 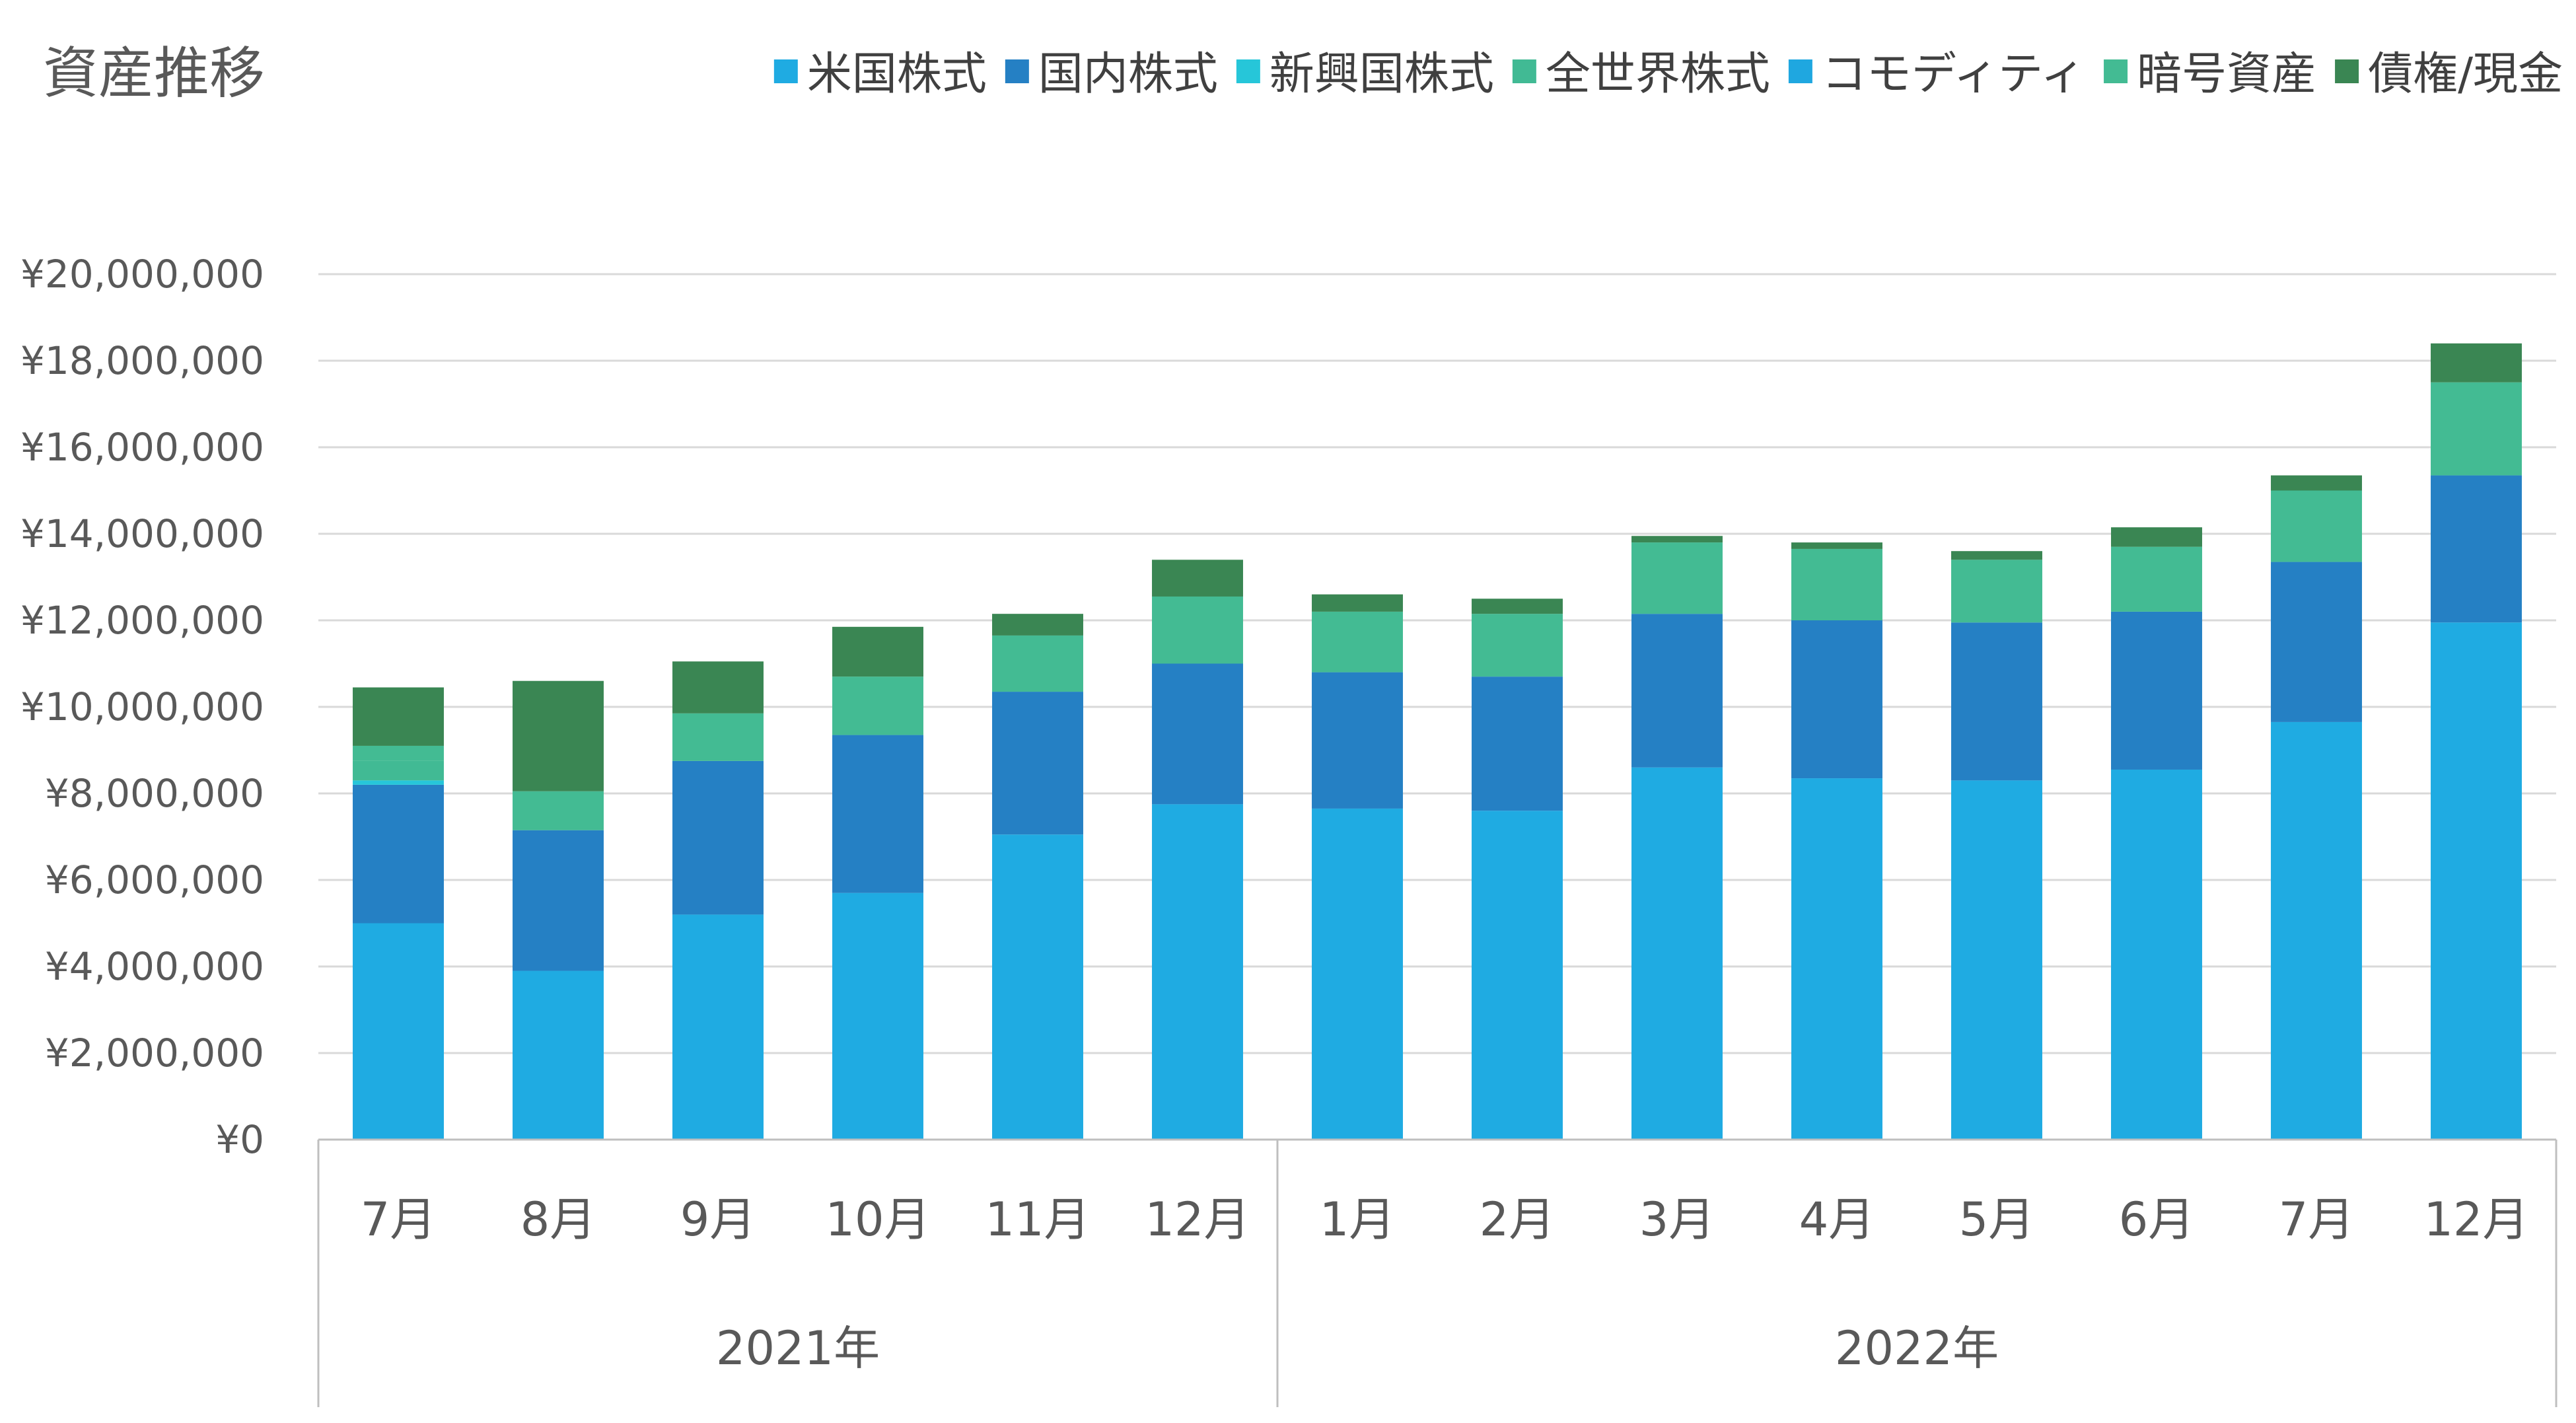 What do you see at coordinates (154, 793) in the screenshot?
I see `y-tick-label: ¥8,000,000` at bounding box center [154, 793].